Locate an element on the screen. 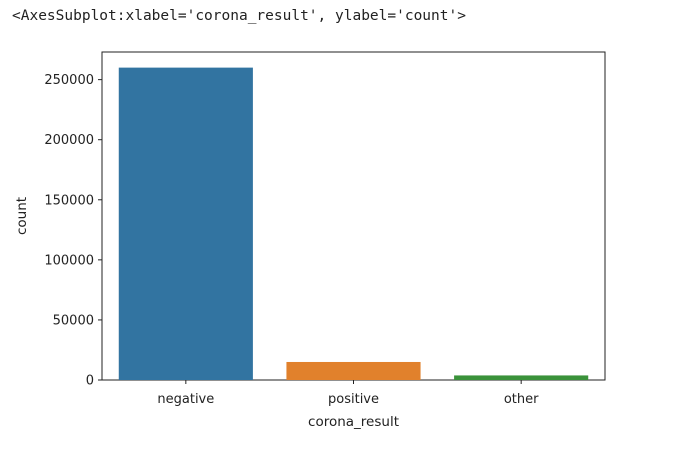  y-tick-label: 50000 is located at coordinates (73, 320).